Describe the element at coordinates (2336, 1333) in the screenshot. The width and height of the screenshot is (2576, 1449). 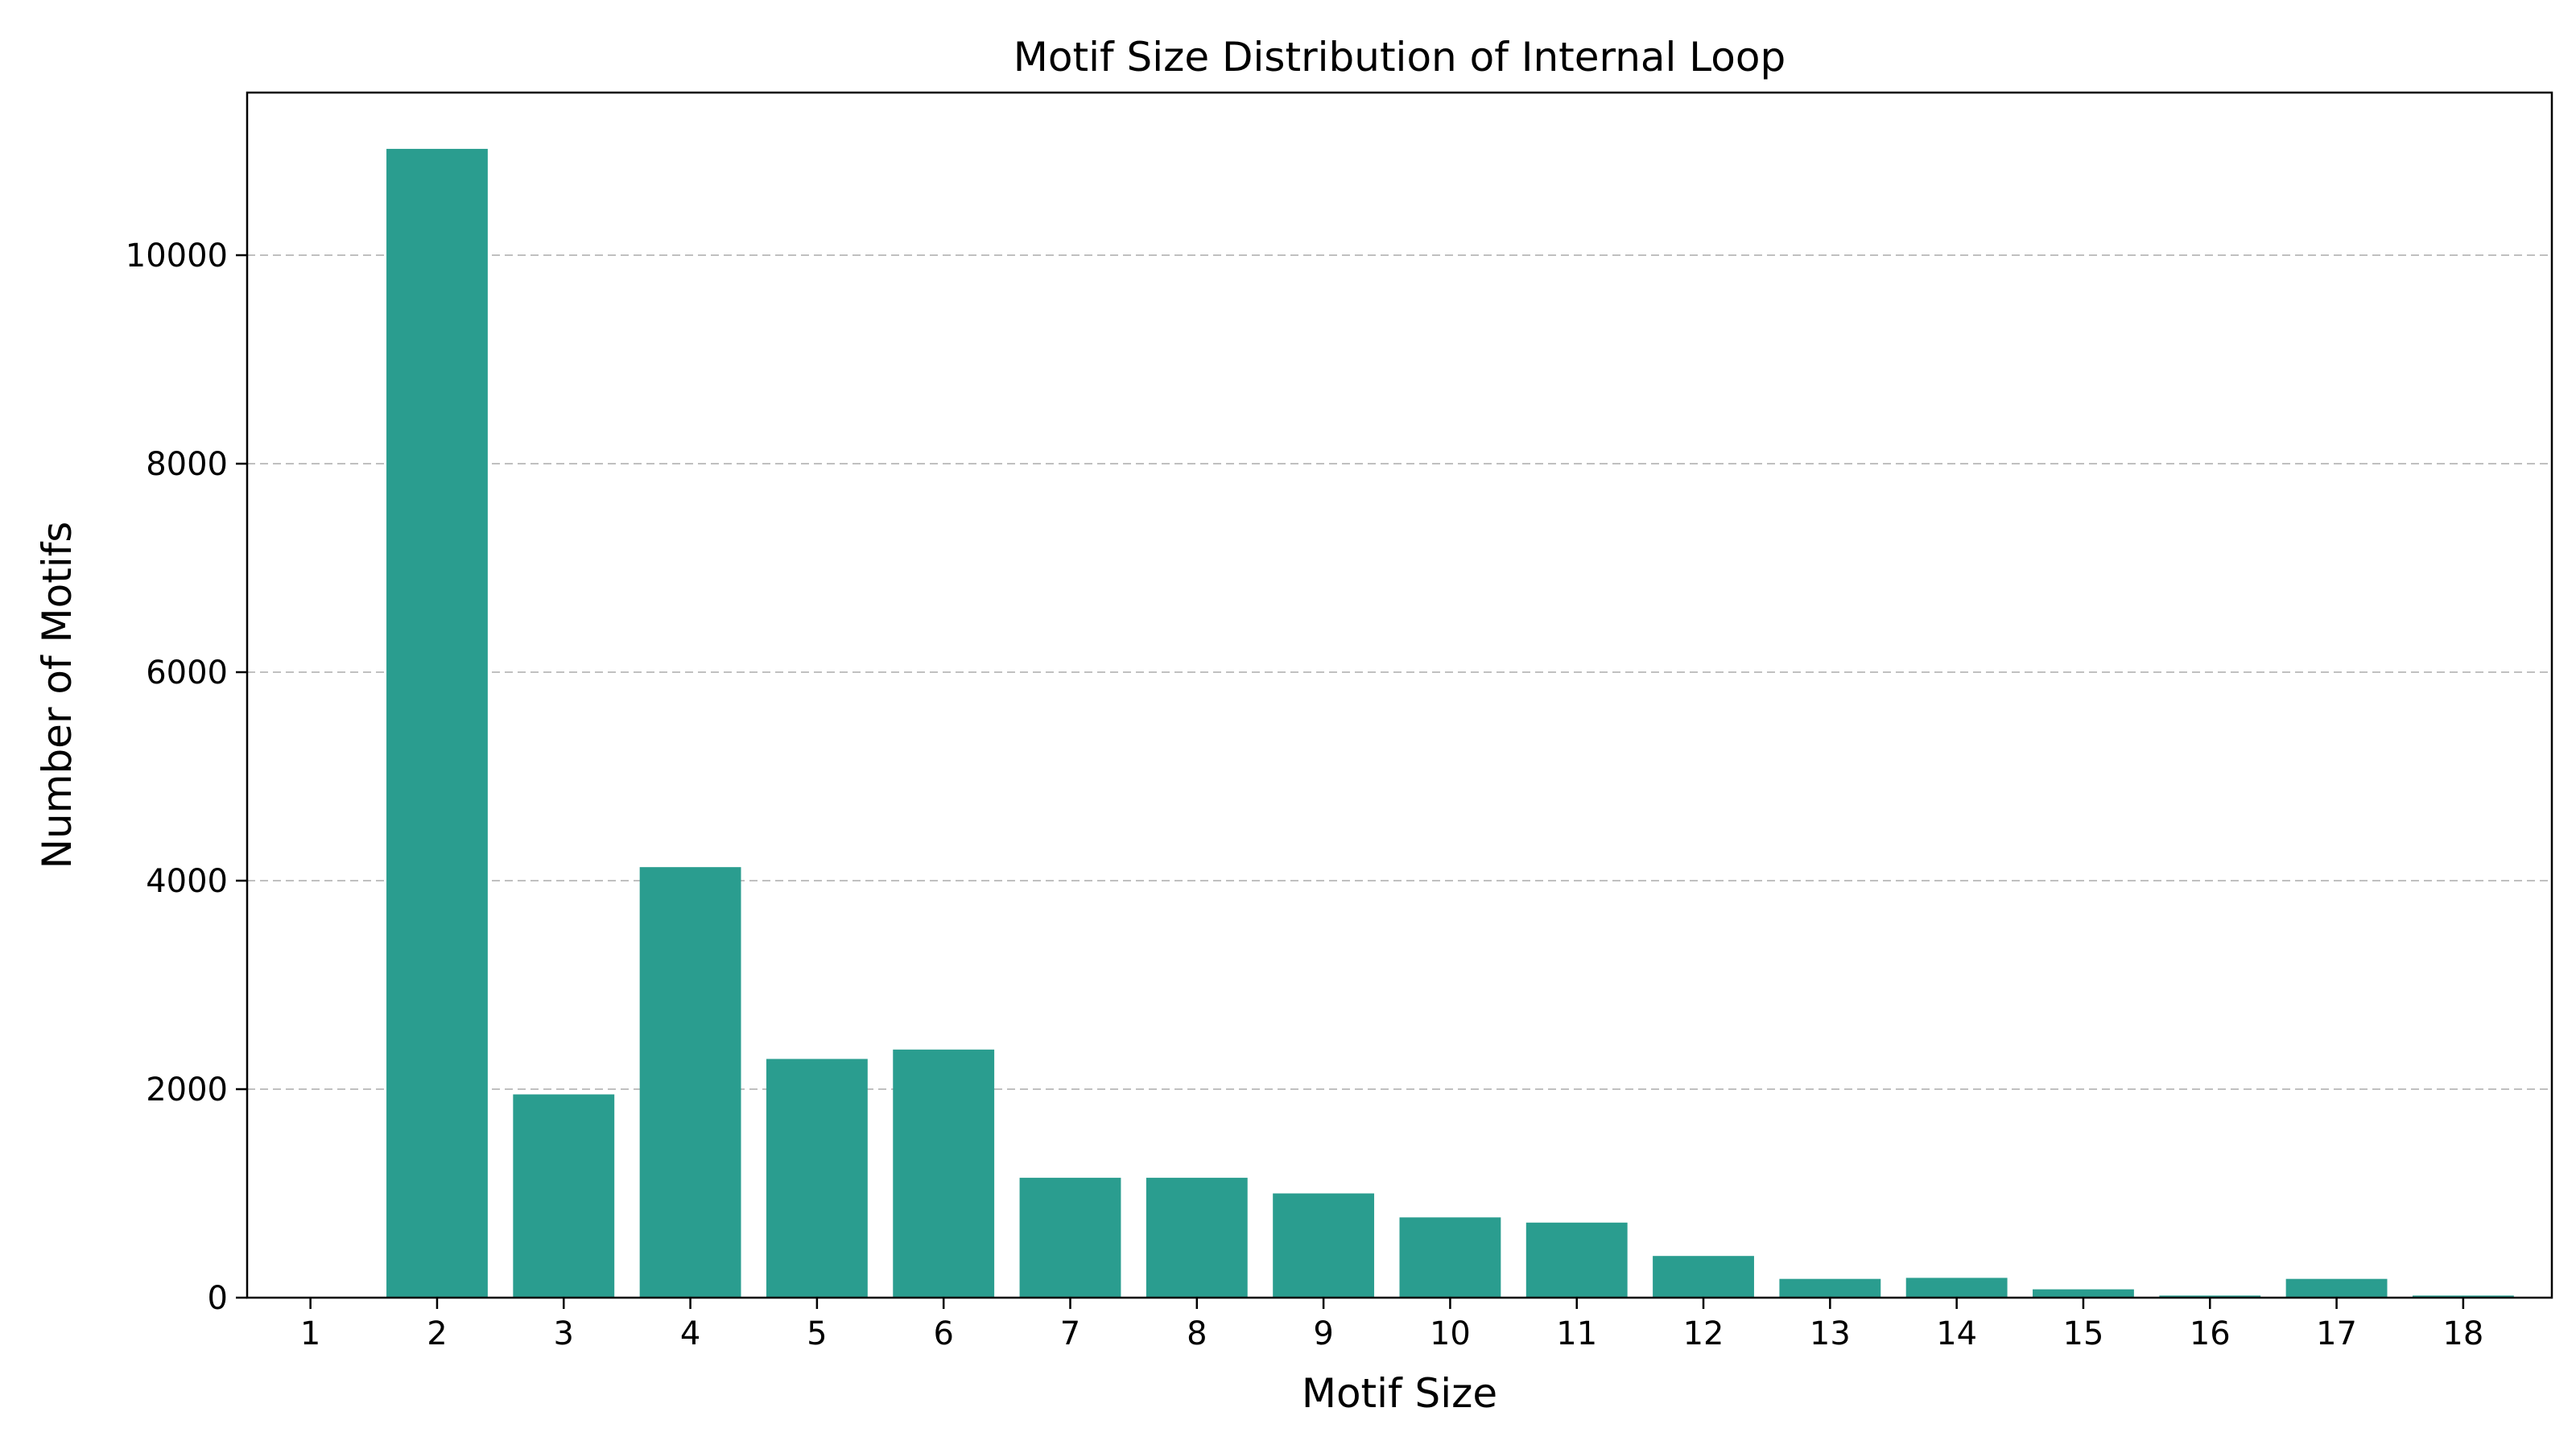
I see `x-tick-label: 17` at that location.